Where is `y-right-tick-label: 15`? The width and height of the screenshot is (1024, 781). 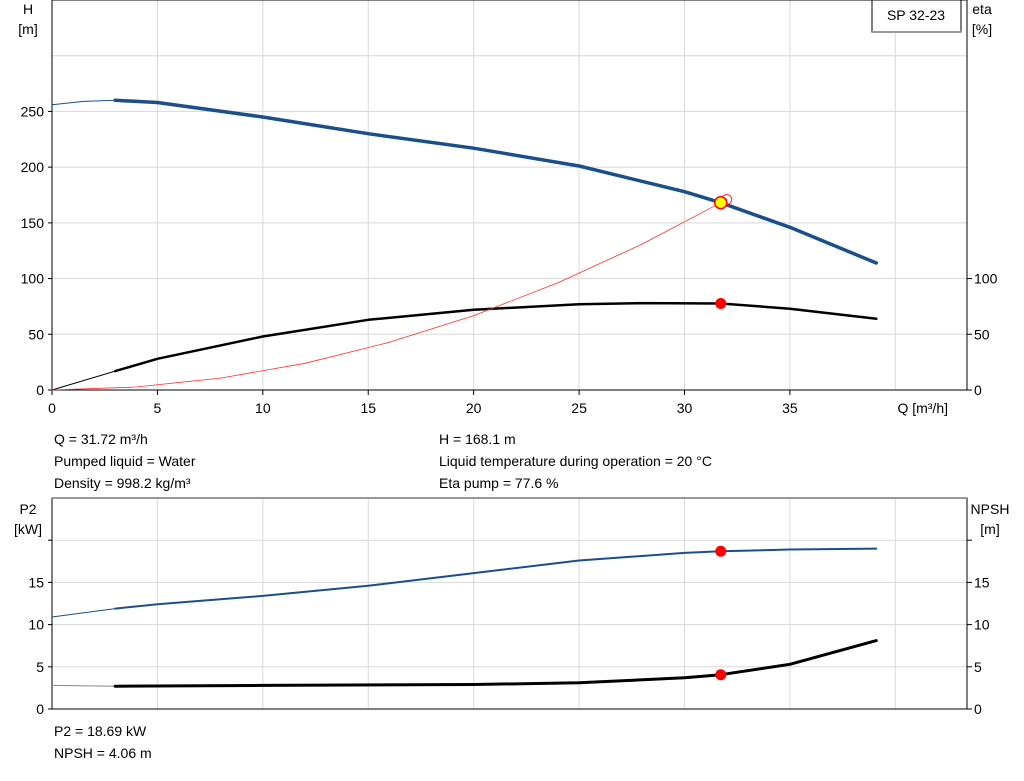 y-right-tick-label: 15 is located at coordinates (982, 582).